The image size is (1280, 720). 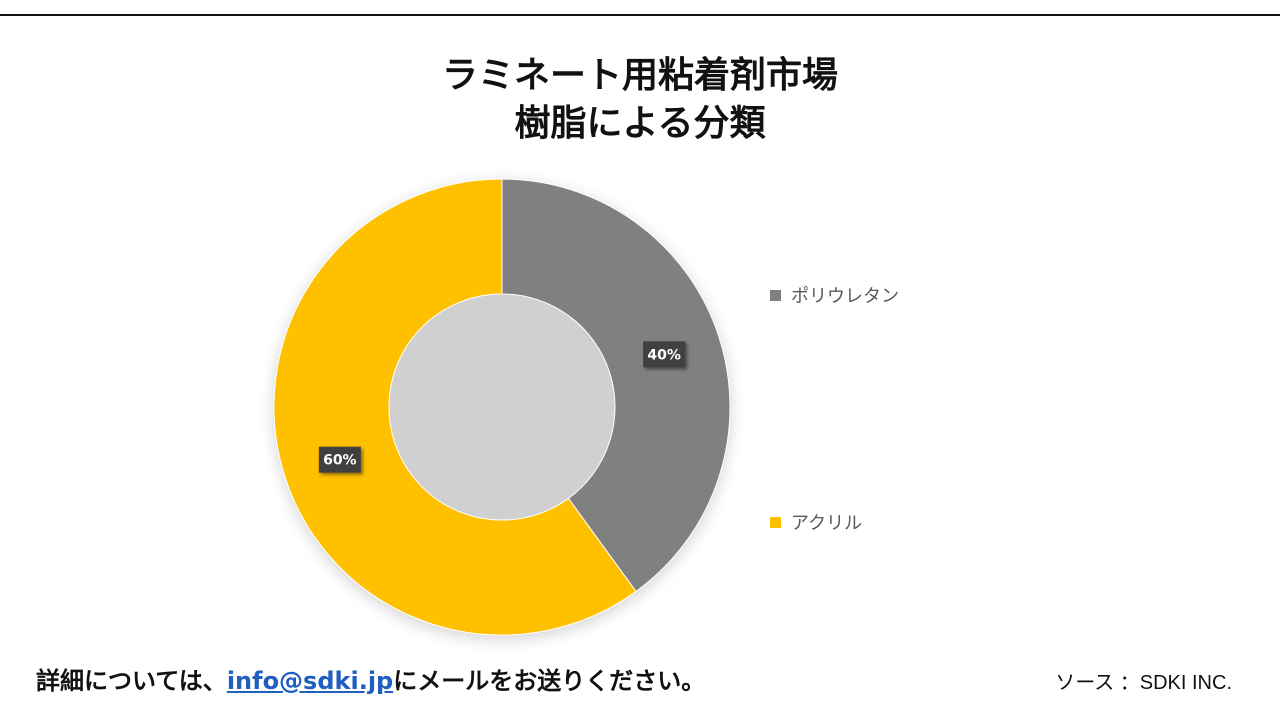 I want to click on chart-title-line-1: ラミネート用粘着剤市場, so click(x=639, y=75).